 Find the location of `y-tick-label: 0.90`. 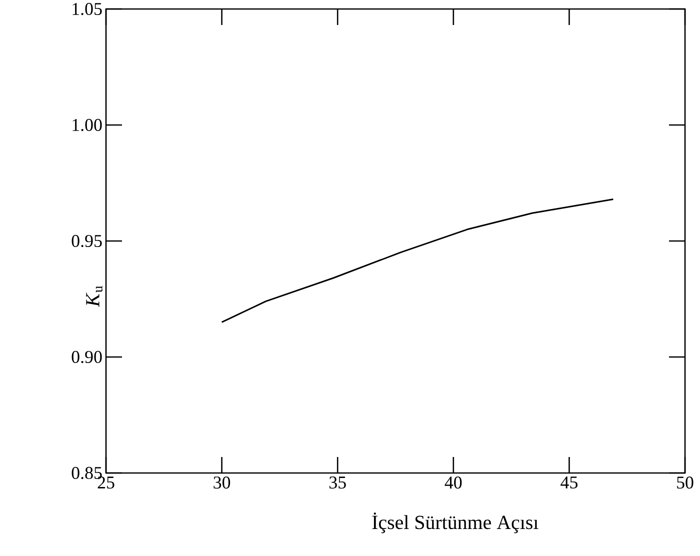

y-tick-label: 0.90 is located at coordinates (87, 357).